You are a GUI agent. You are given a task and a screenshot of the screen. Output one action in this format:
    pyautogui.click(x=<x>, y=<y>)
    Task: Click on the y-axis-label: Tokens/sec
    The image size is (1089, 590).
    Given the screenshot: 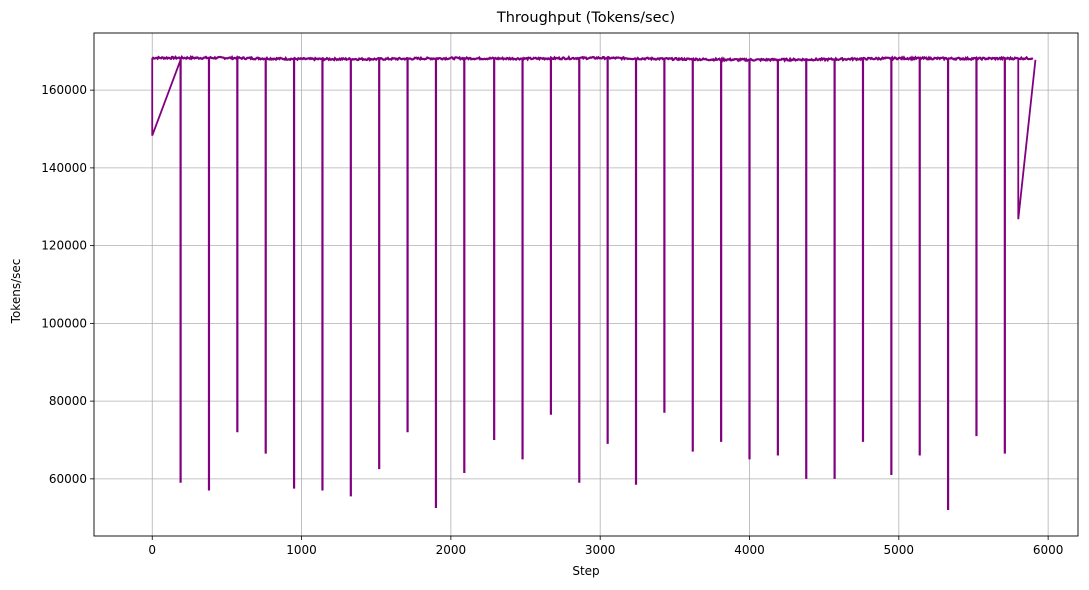 What is the action you would take?
    pyautogui.click(x=16, y=292)
    